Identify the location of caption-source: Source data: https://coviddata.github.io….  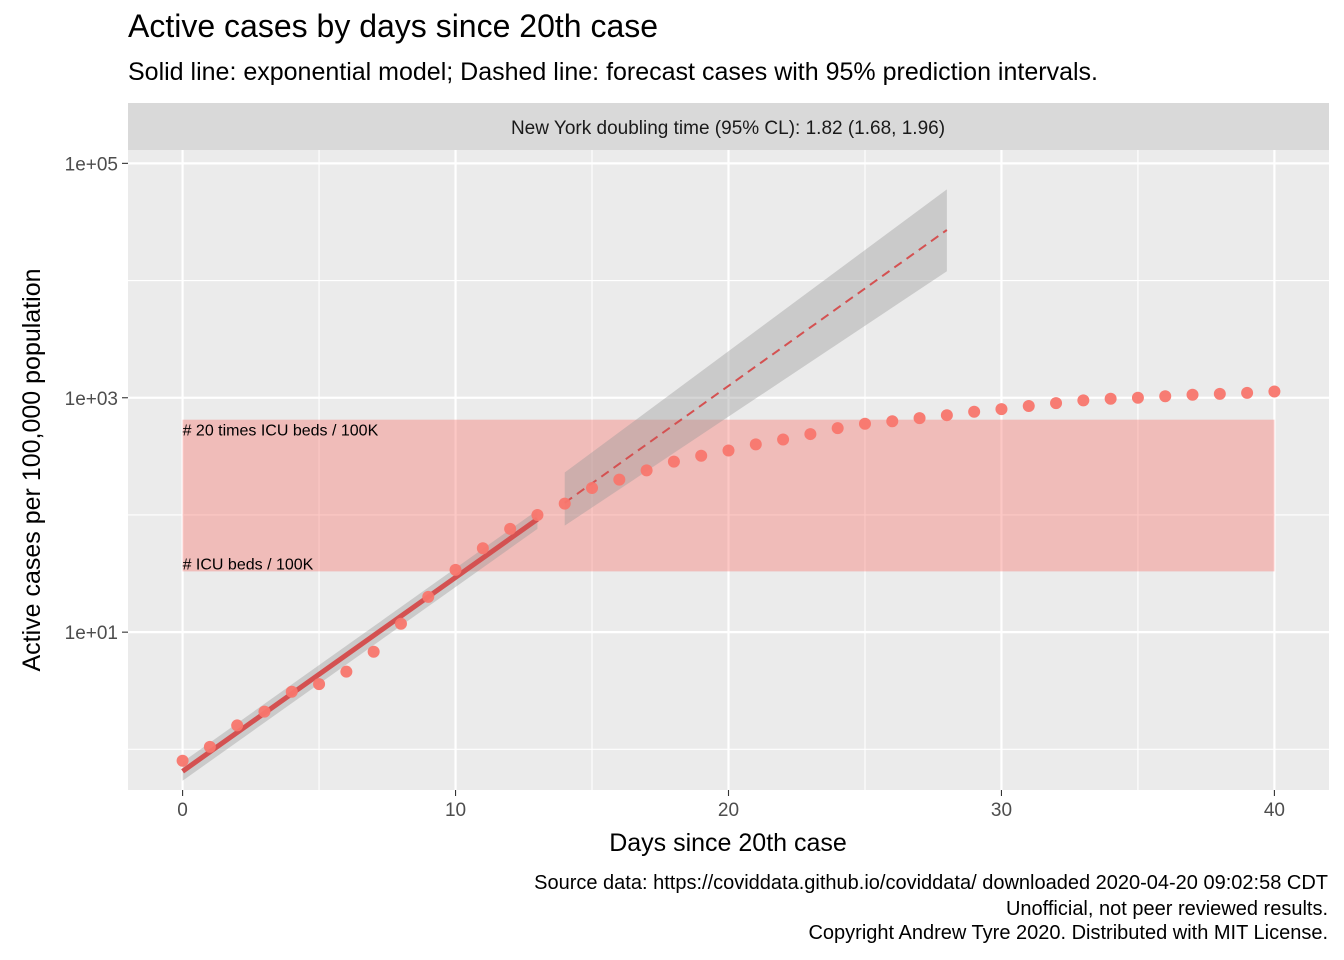
(931, 883).